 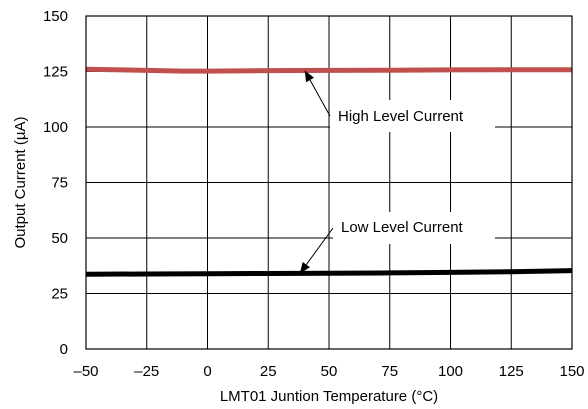 What do you see at coordinates (309, 76) in the screenshot?
I see `high-level-current-arrowhead` at bounding box center [309, 76].